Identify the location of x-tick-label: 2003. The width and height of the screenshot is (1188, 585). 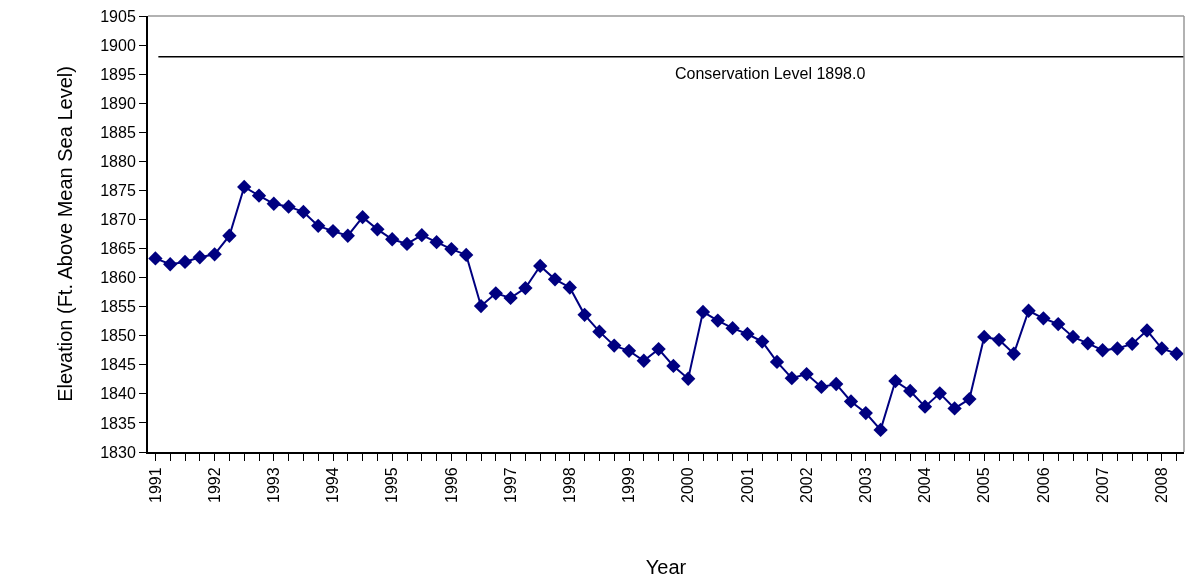
(865, 485).